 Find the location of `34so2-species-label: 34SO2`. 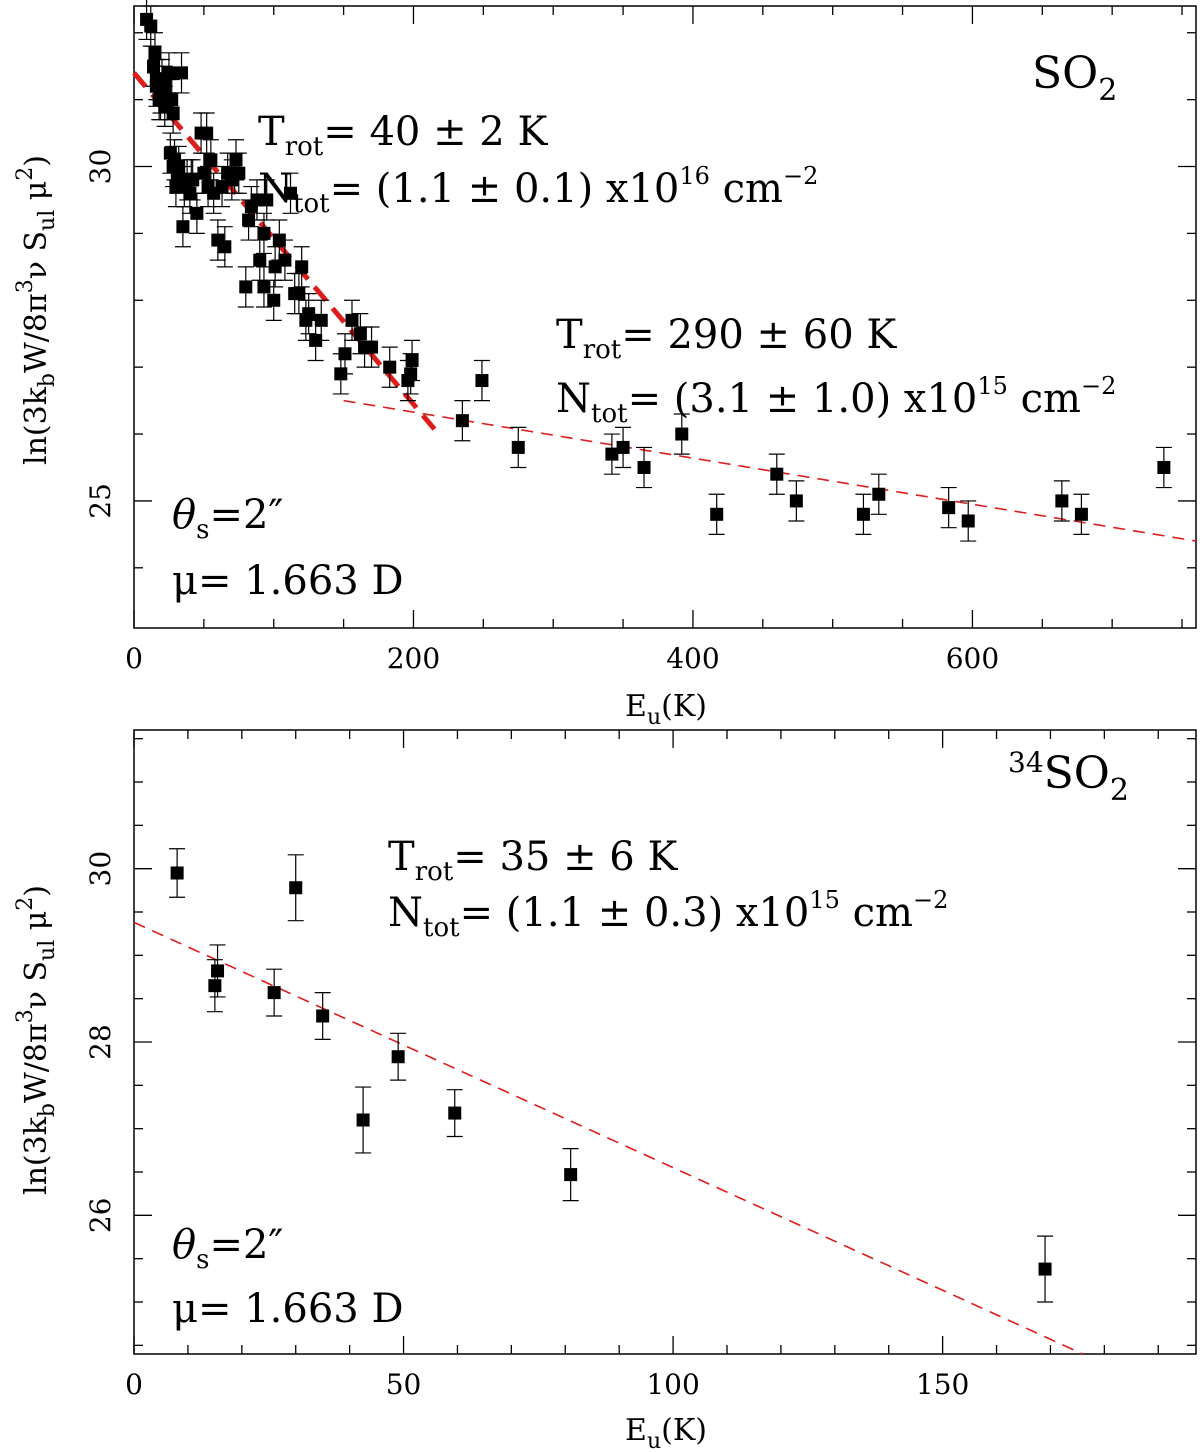

34so2-species-label: 34SO2 is located at coordinates (1068, 777).